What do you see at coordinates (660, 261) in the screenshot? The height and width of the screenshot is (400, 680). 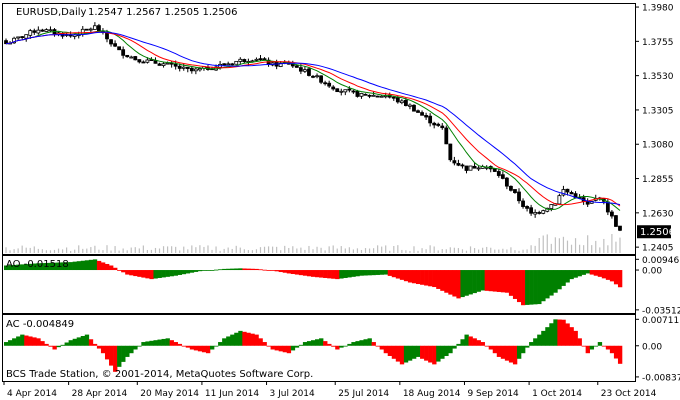 I see `y-tick-label: 0.00946` at bounding box center [660, 261].